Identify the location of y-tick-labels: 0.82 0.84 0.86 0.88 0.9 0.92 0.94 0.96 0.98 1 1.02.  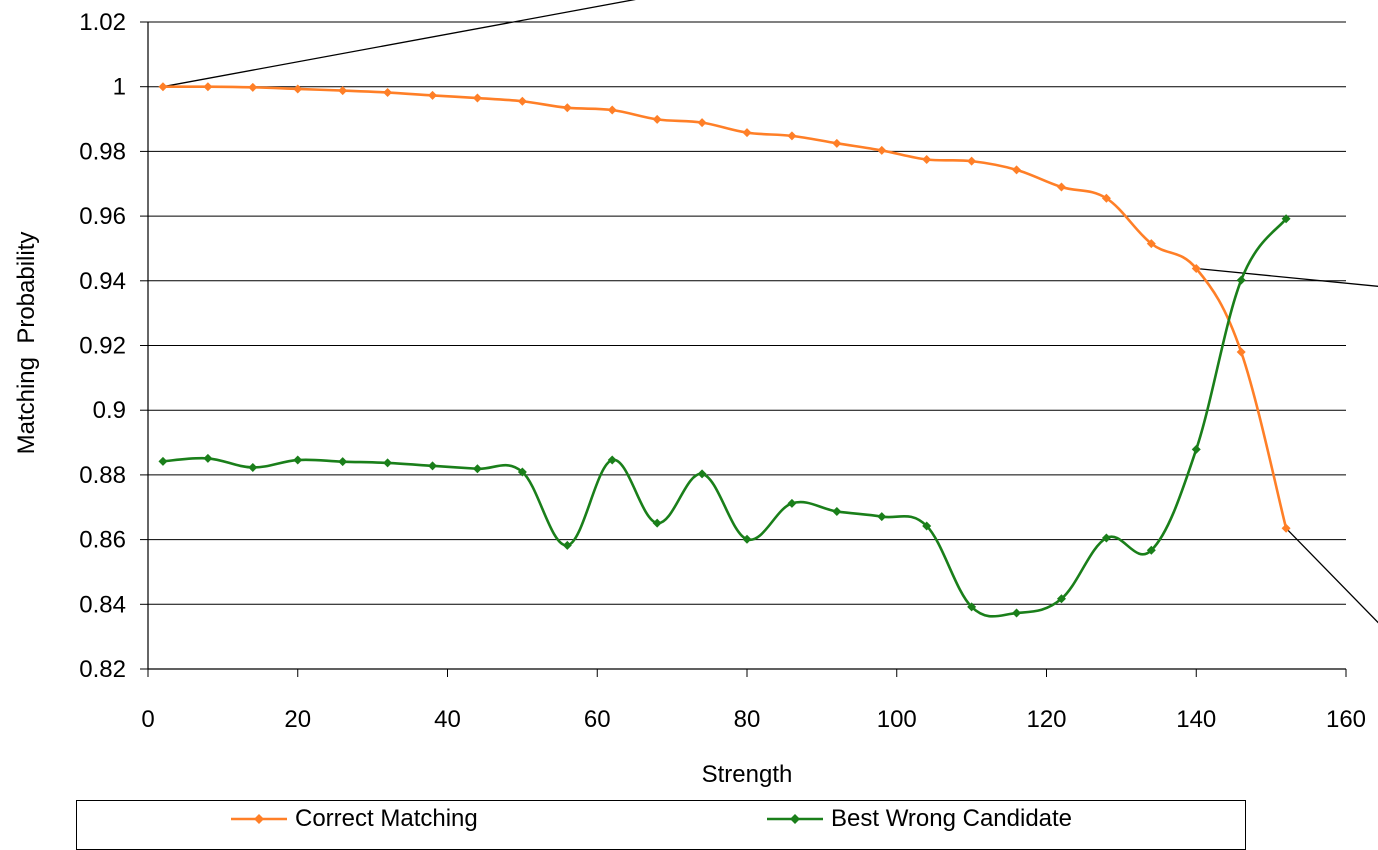
(102, 346).